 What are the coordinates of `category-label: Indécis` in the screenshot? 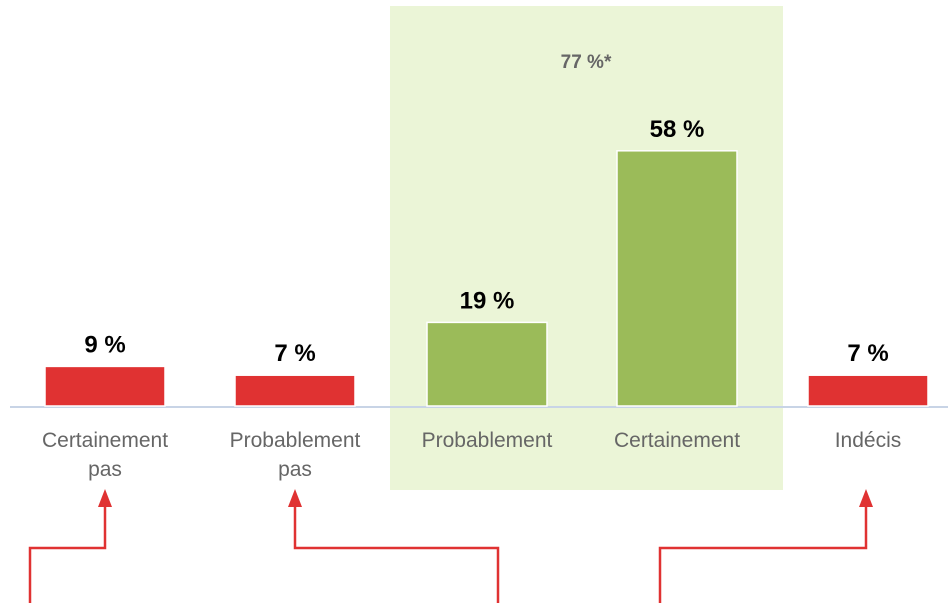 It's located at (868, 440).